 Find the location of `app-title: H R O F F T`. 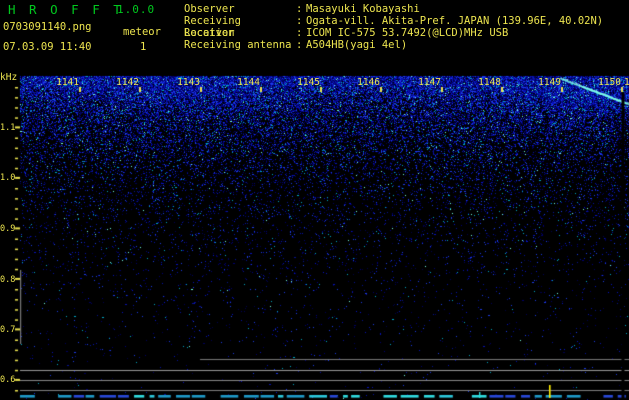

app-title: H R O F F T is located at coordinates (66, 9).